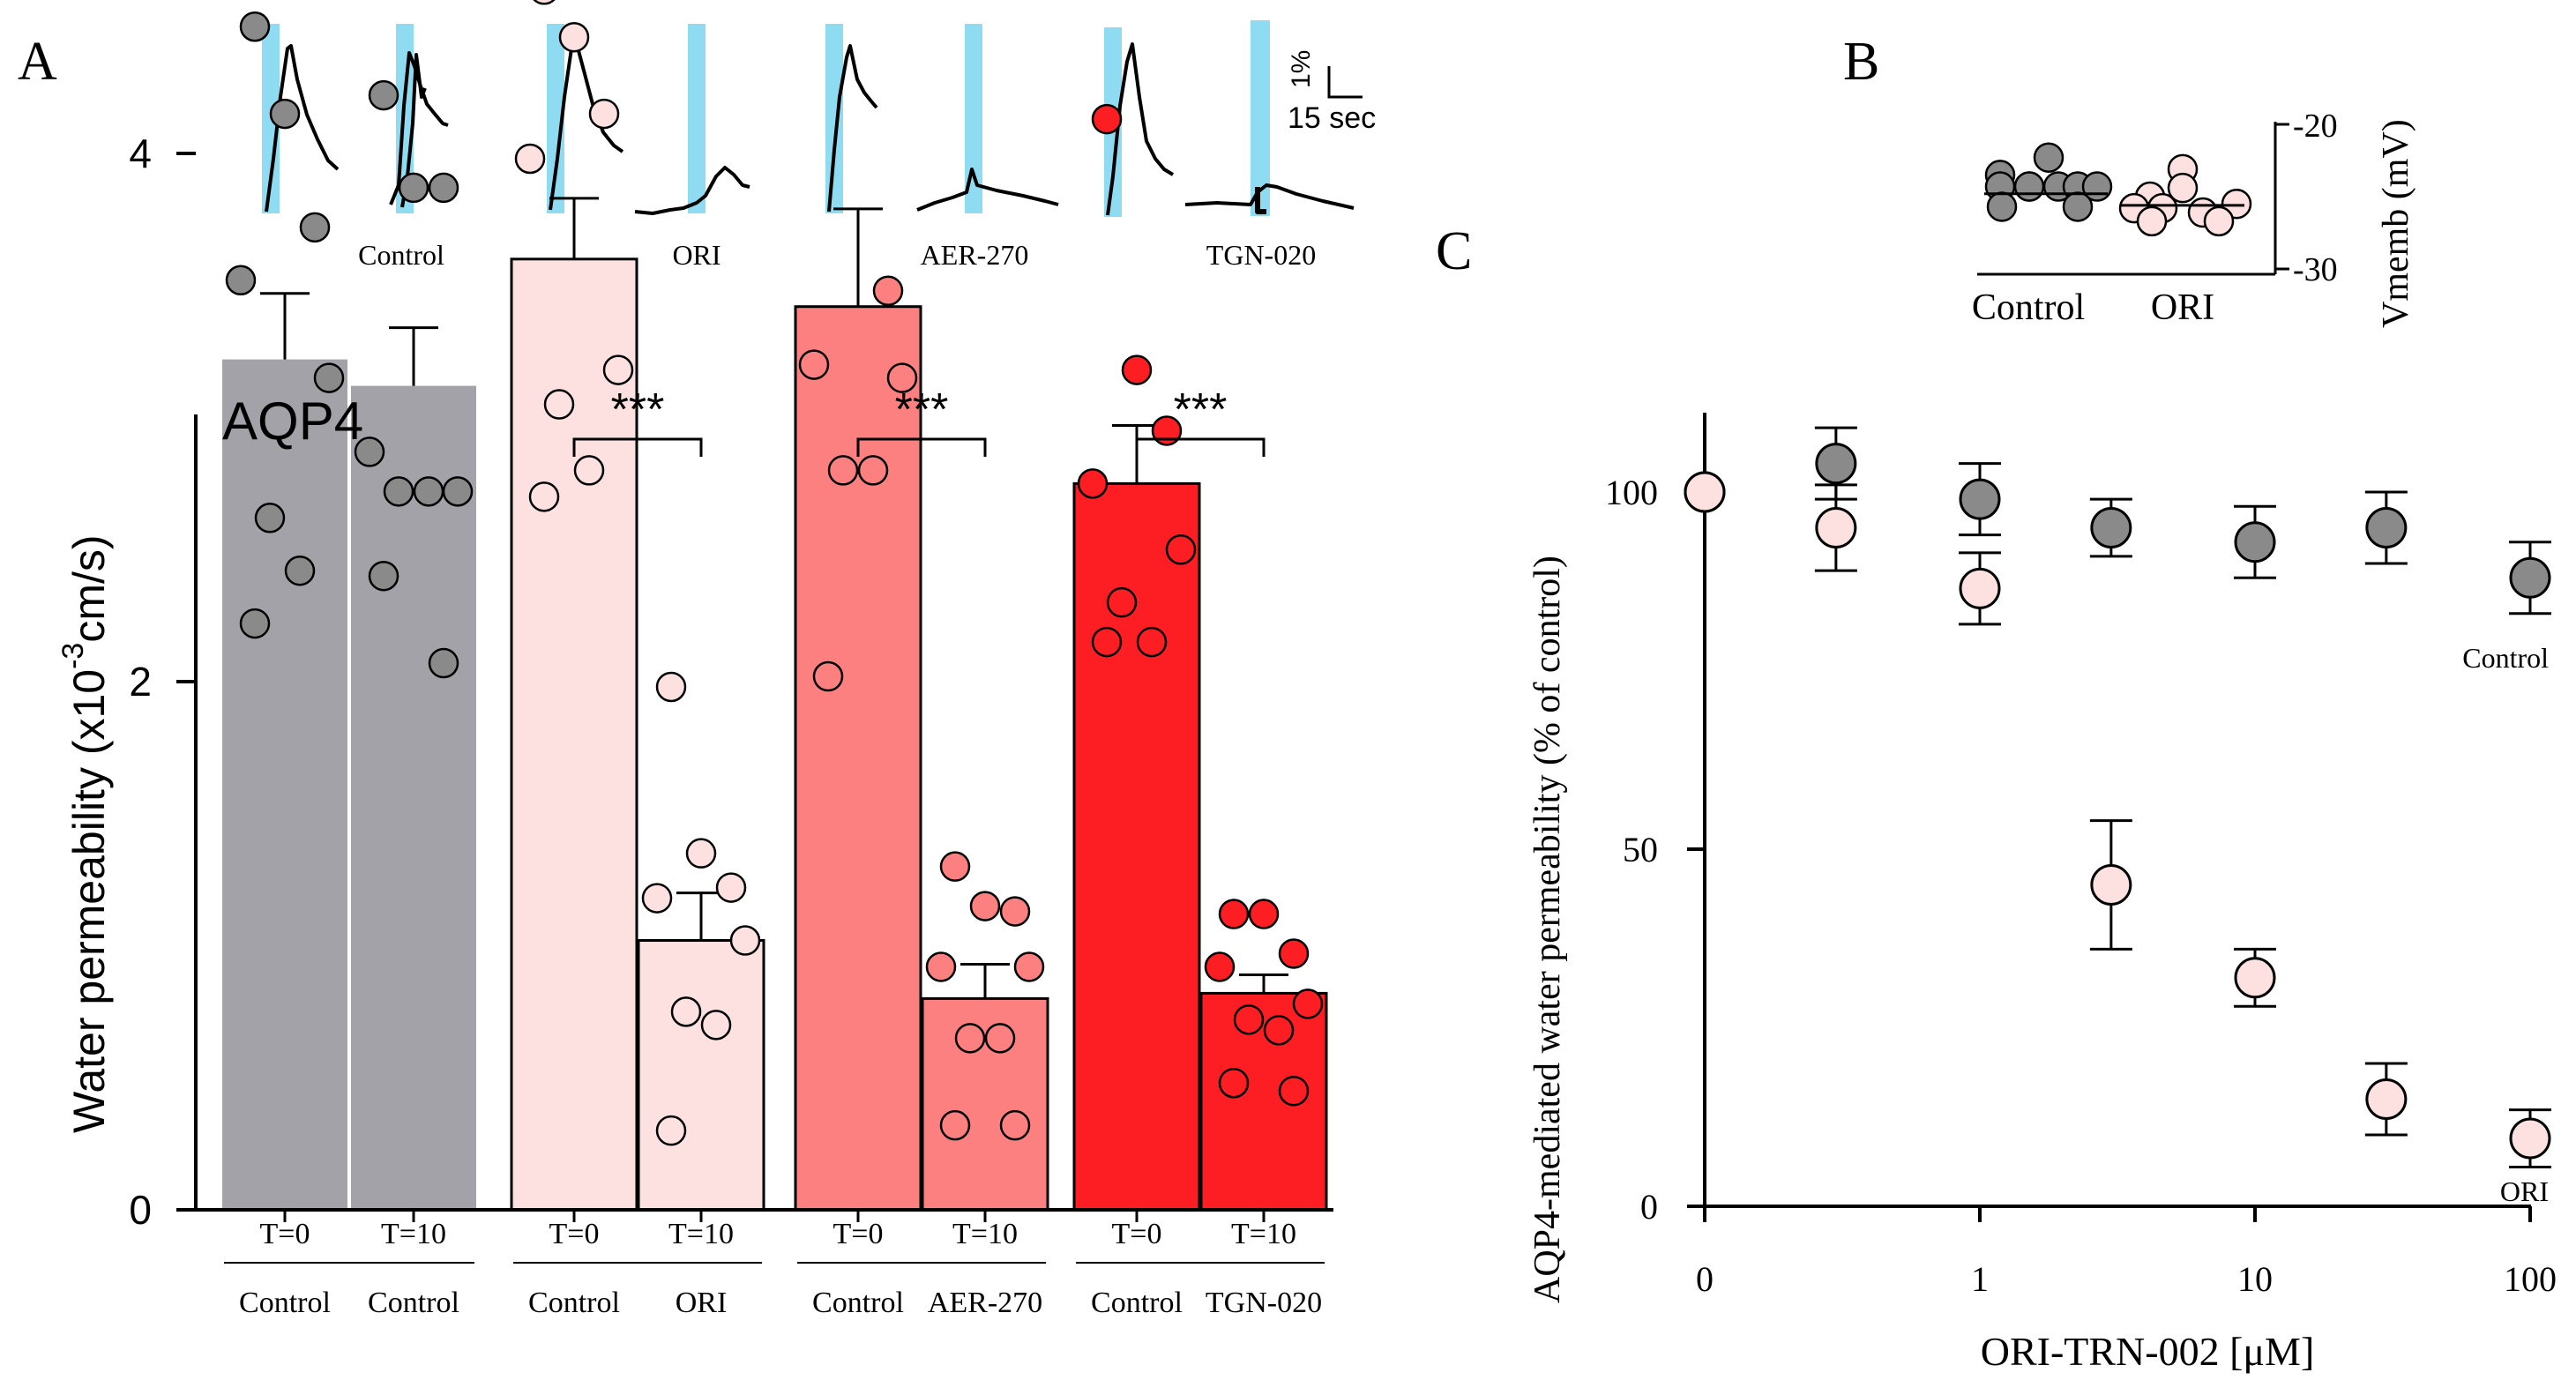  What do you see at coordinates (1705, 1279) in the screenshot?
I see `c-x-tick-label: 0` at bounding box center [1705, 1279].